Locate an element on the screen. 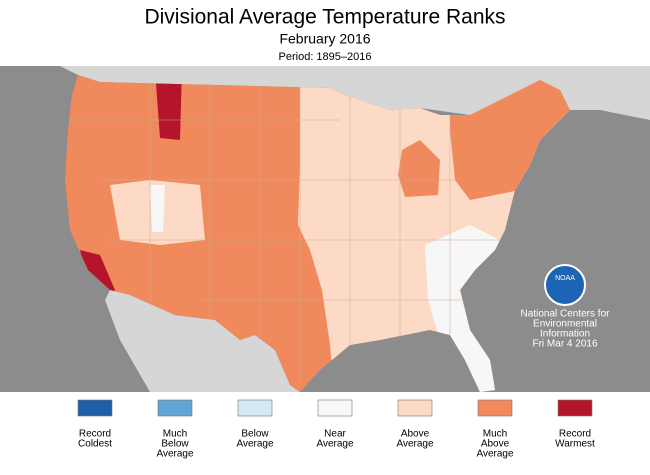 This screenshot has height=475, width=650. region-record-montana is located at coordinates (168, 107).